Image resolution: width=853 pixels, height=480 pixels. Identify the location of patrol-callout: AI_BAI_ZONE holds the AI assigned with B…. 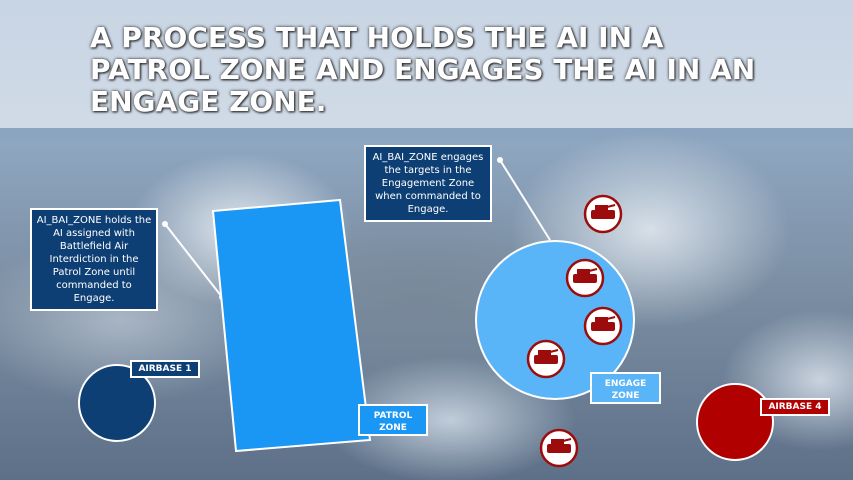
(94, 259).